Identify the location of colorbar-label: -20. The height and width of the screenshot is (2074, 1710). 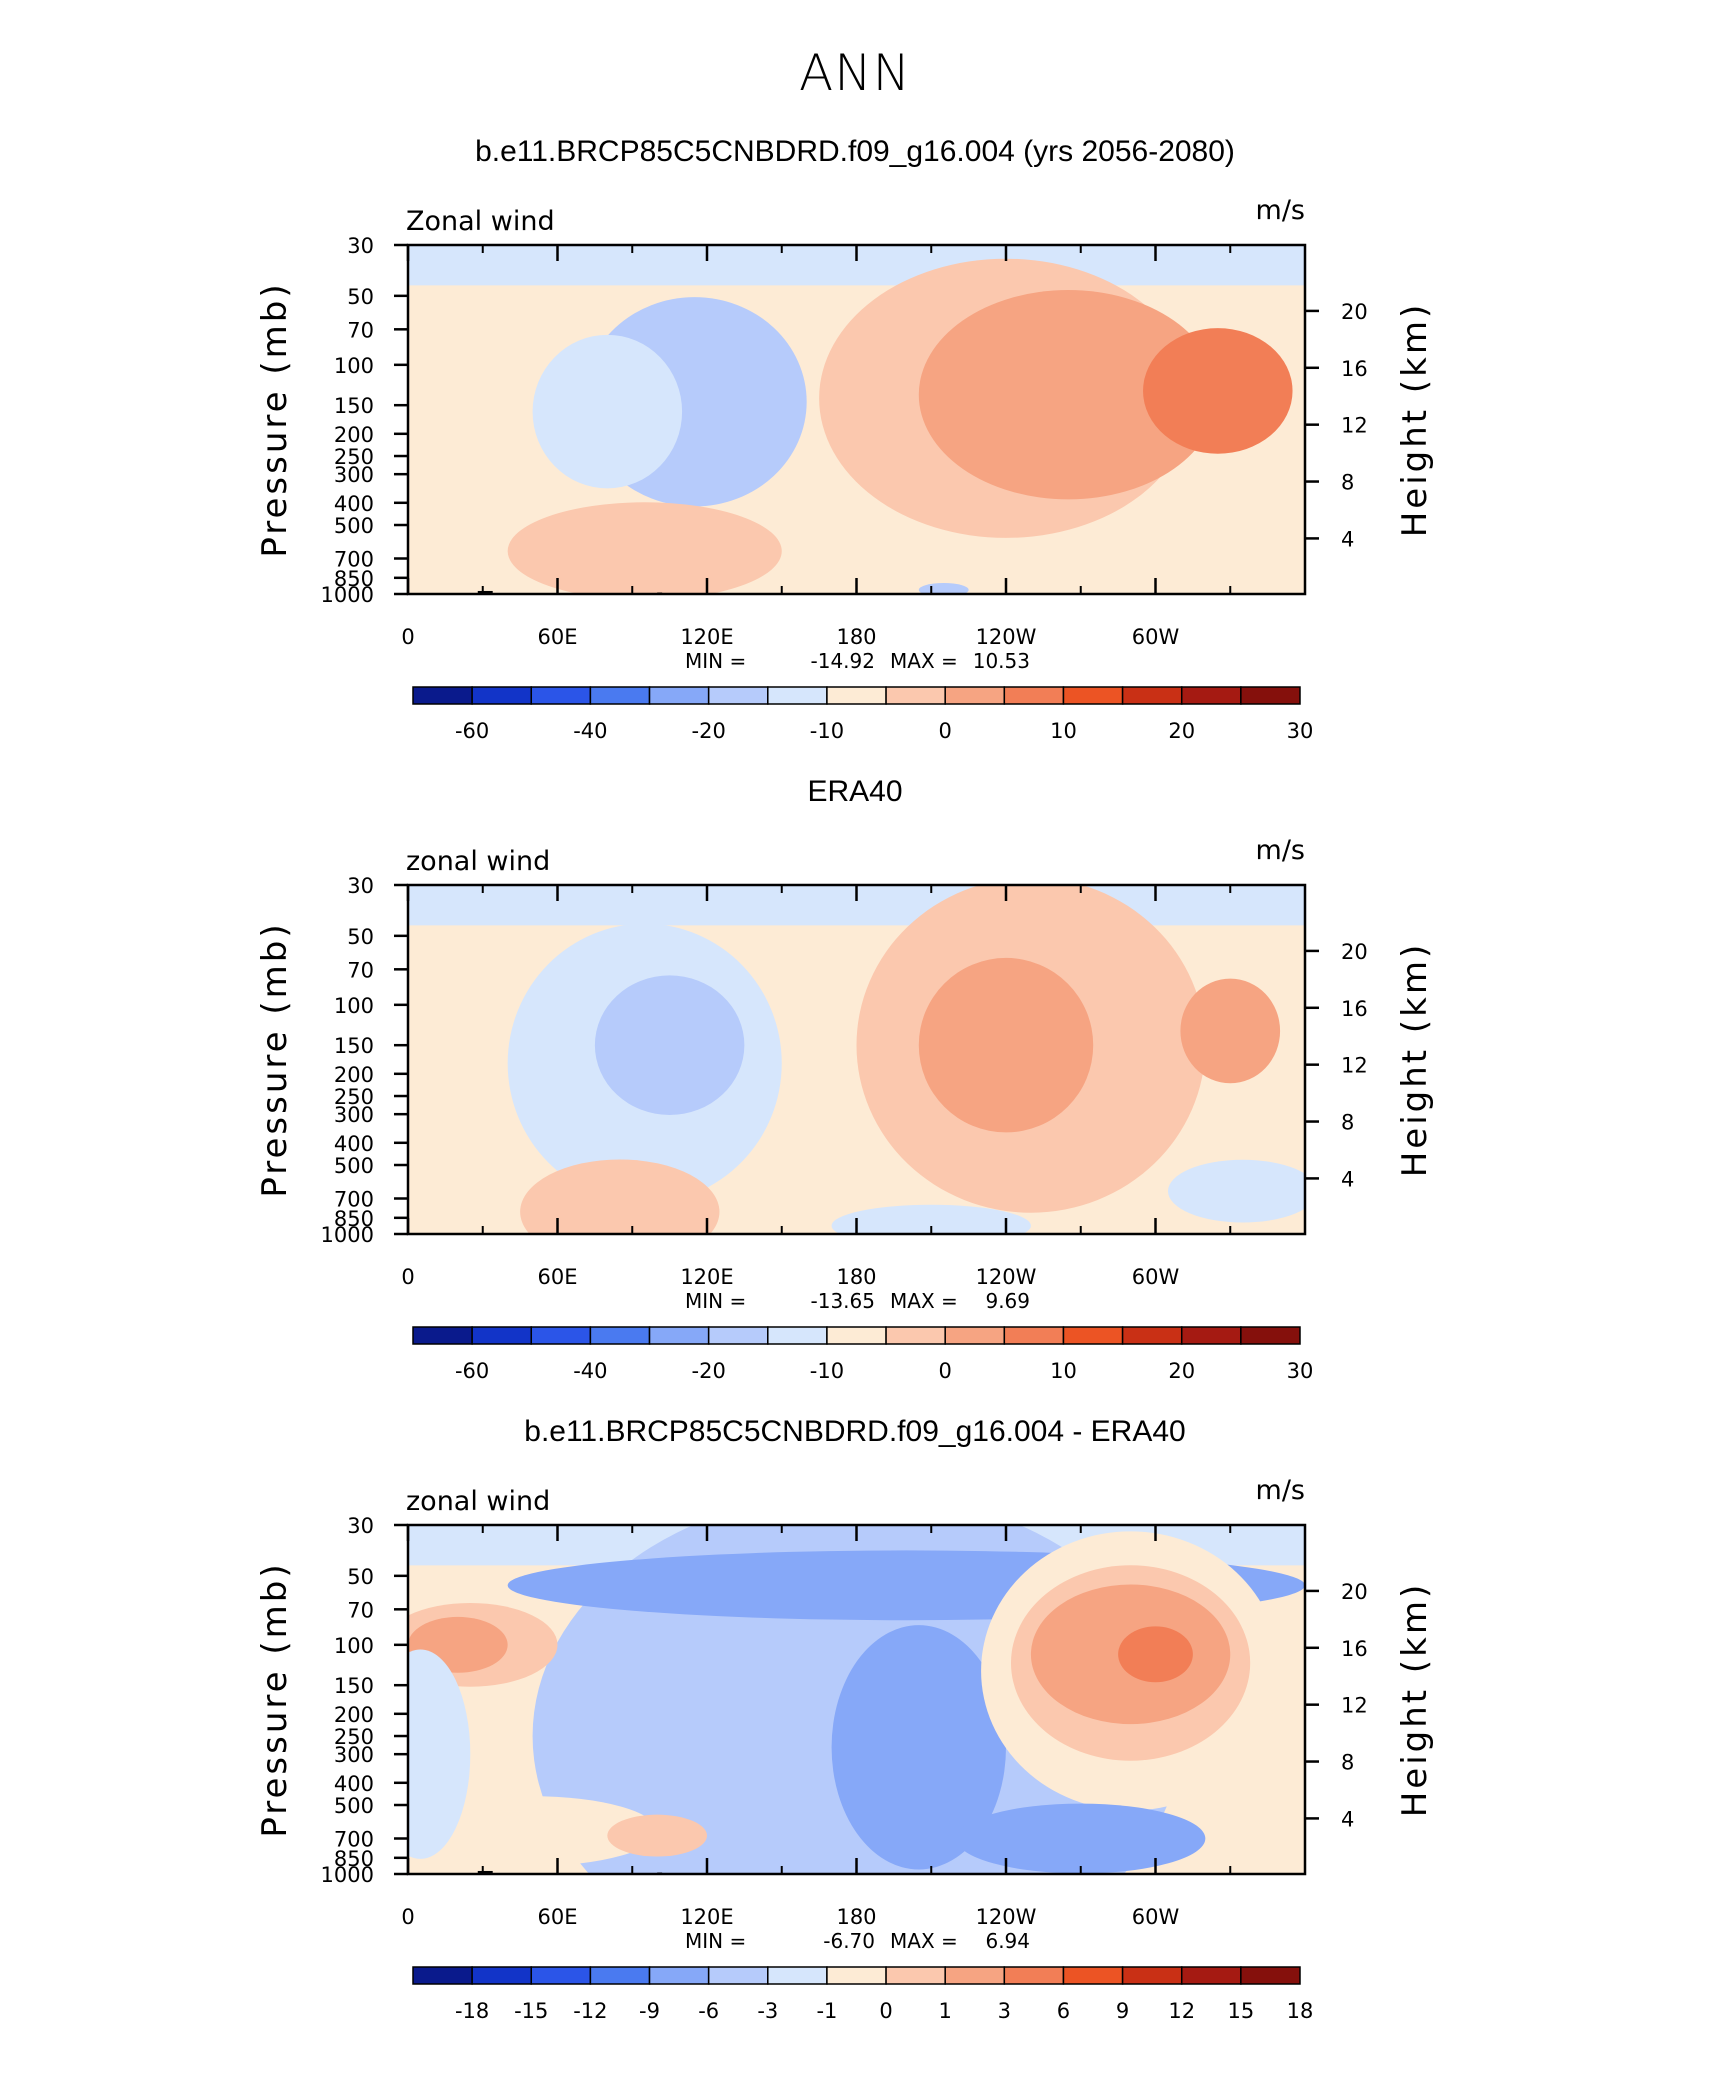
(709, 1371).